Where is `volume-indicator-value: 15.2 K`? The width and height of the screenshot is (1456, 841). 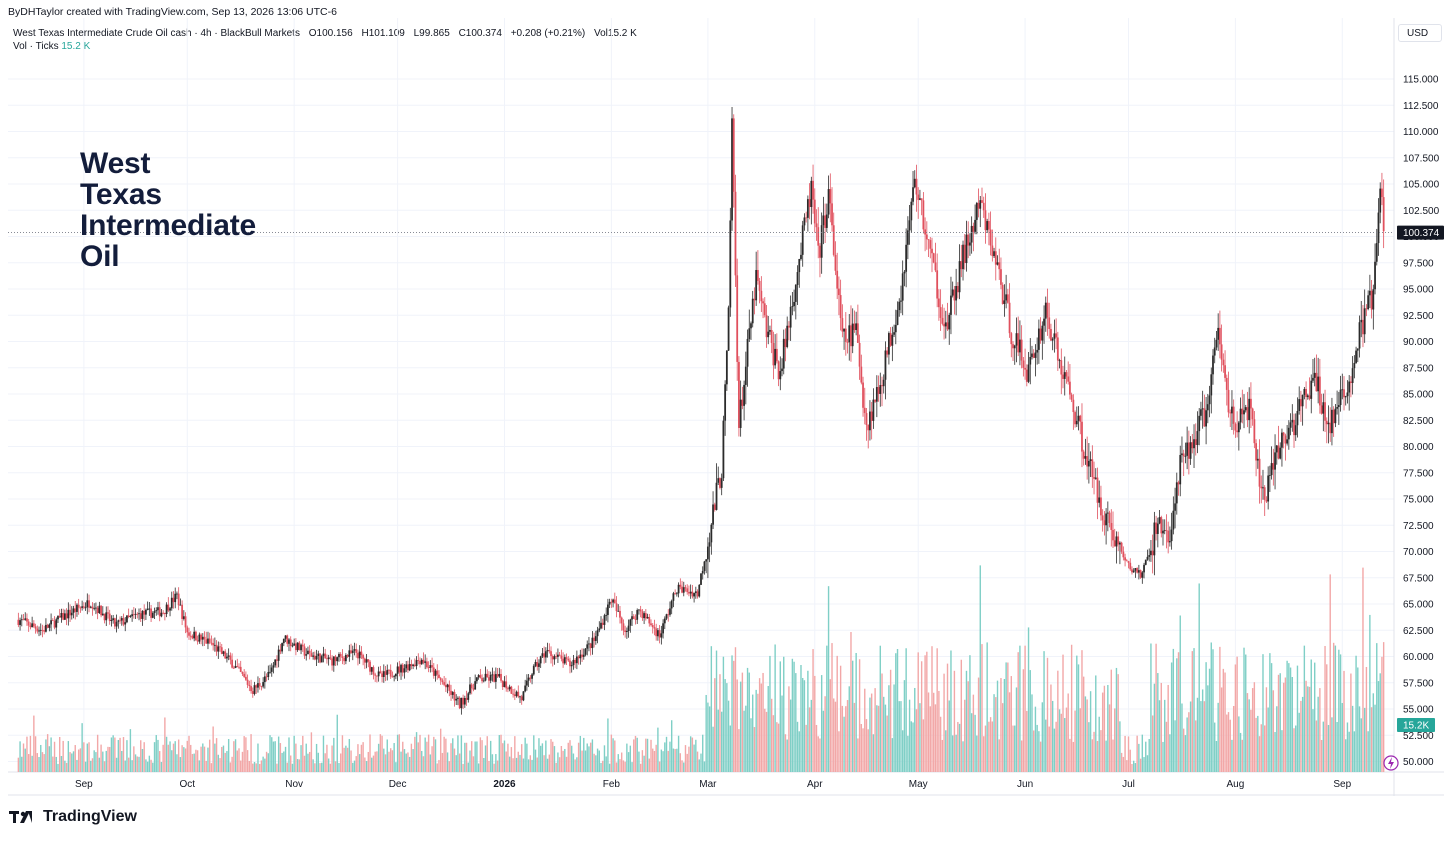 volume-indicator-value: 15.2 K is located at coordinates (76, 46).